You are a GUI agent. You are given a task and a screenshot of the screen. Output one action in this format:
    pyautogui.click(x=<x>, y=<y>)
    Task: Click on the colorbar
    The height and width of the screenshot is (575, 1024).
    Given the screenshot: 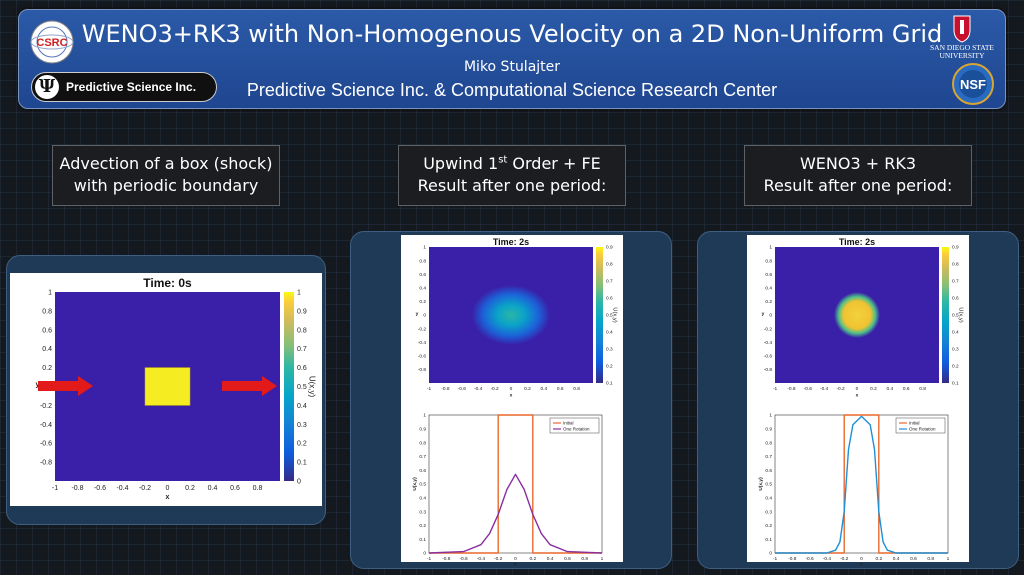 What is the action you would take?
    pyautogui.click(x=599, y=315)
    